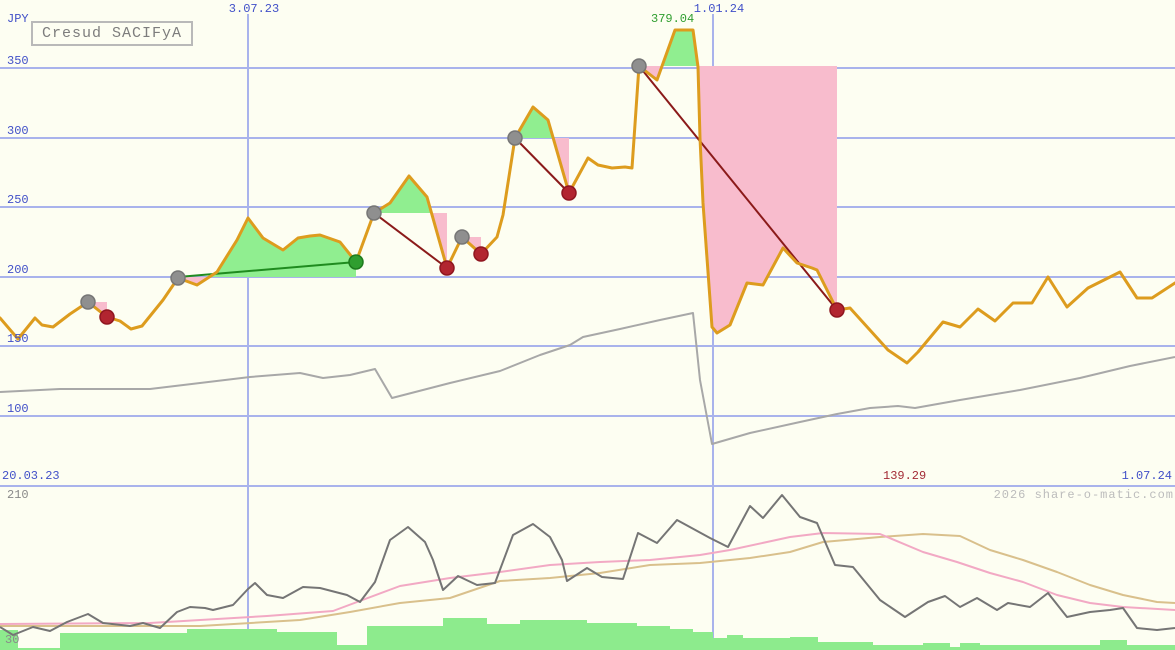 The image size is (1175, 650). Describe the element at coordinates (31, 476) in the screenshot. I see `bottom-date-label: 20.03.23` at that location.